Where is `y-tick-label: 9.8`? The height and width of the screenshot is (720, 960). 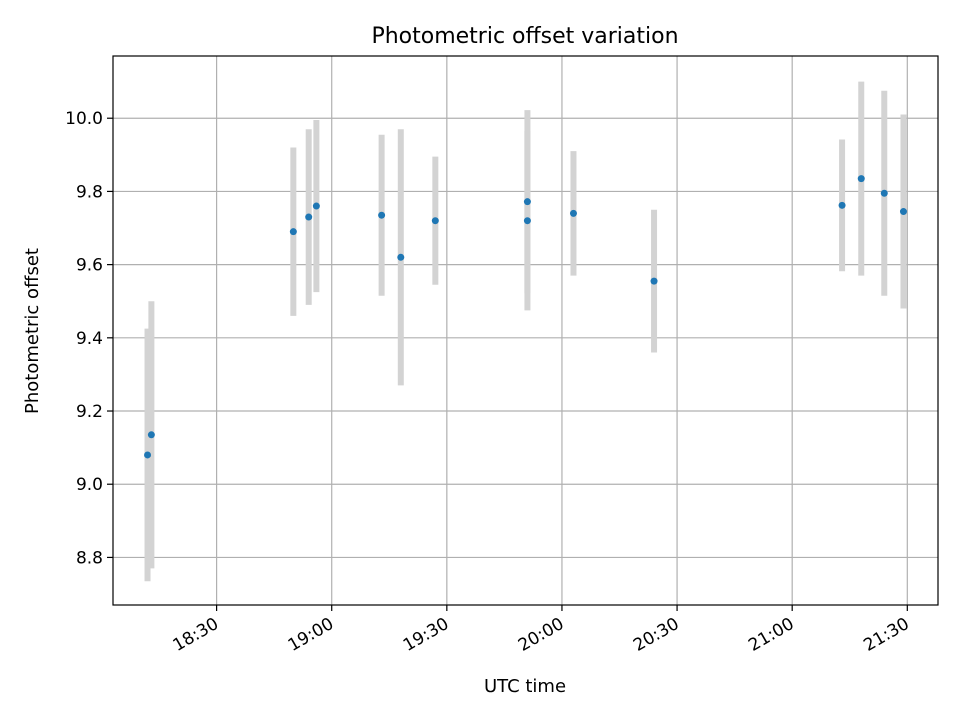 y-tick-label: 9.8 is located at coordinates (89, 192).